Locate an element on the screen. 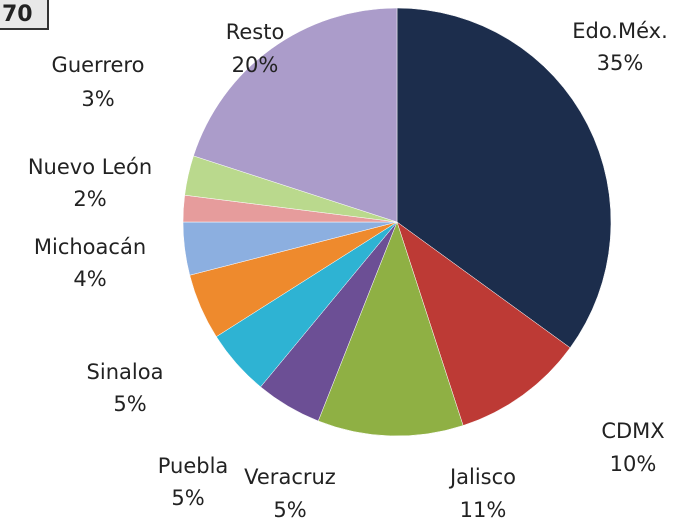 The height and width of the screenshot is (527, 682). slice-label: Michoacán is located at coordinates (90, 247).